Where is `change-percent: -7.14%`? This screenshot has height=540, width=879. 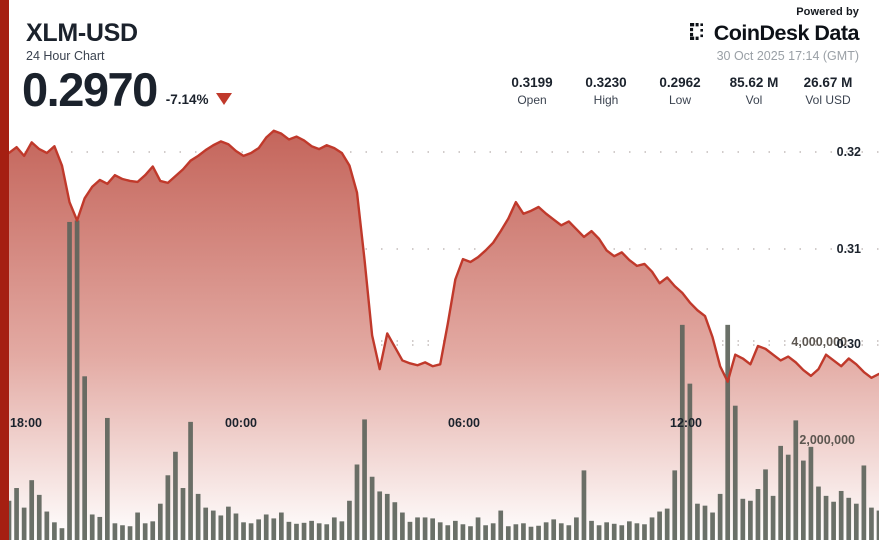 change-percent: -7.14% is located at coordinates (187, 99).